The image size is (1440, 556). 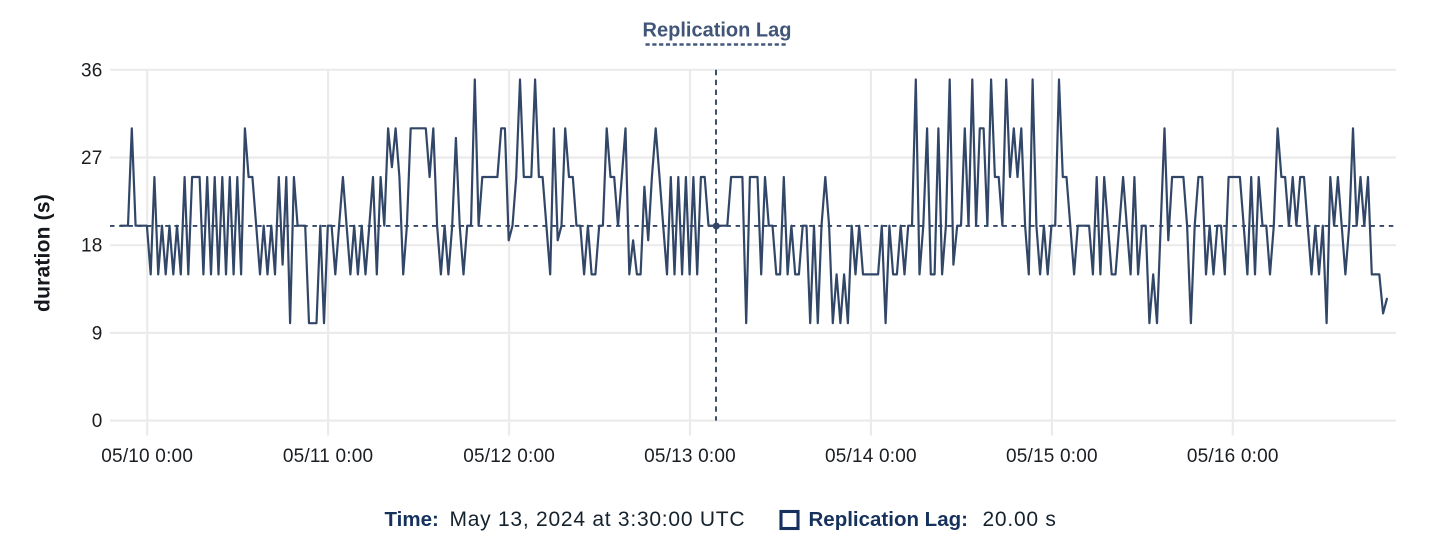 What do you see at coordinates (92, 158) in the screenshot?
I see `svg-text: 27` at bounding box center [92, 158].